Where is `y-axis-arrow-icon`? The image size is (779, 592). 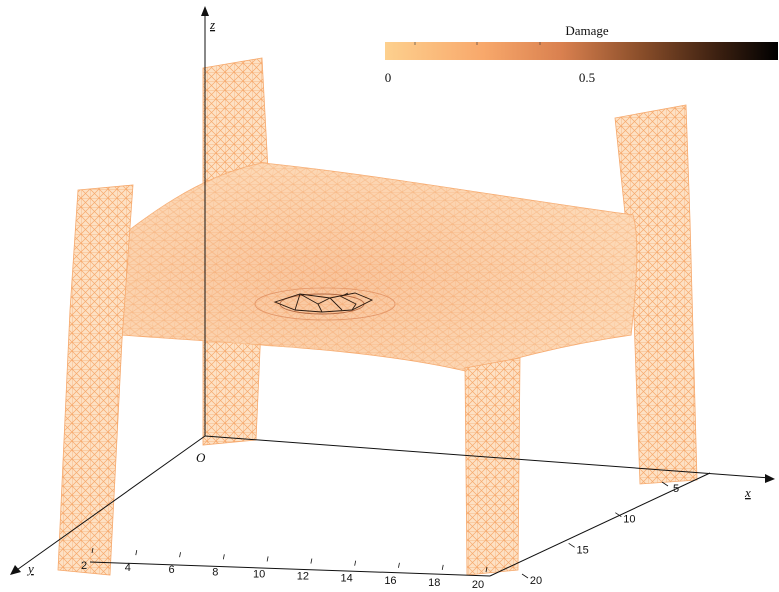
y-axis-arrow-icon is located at coordinates (15, 570).